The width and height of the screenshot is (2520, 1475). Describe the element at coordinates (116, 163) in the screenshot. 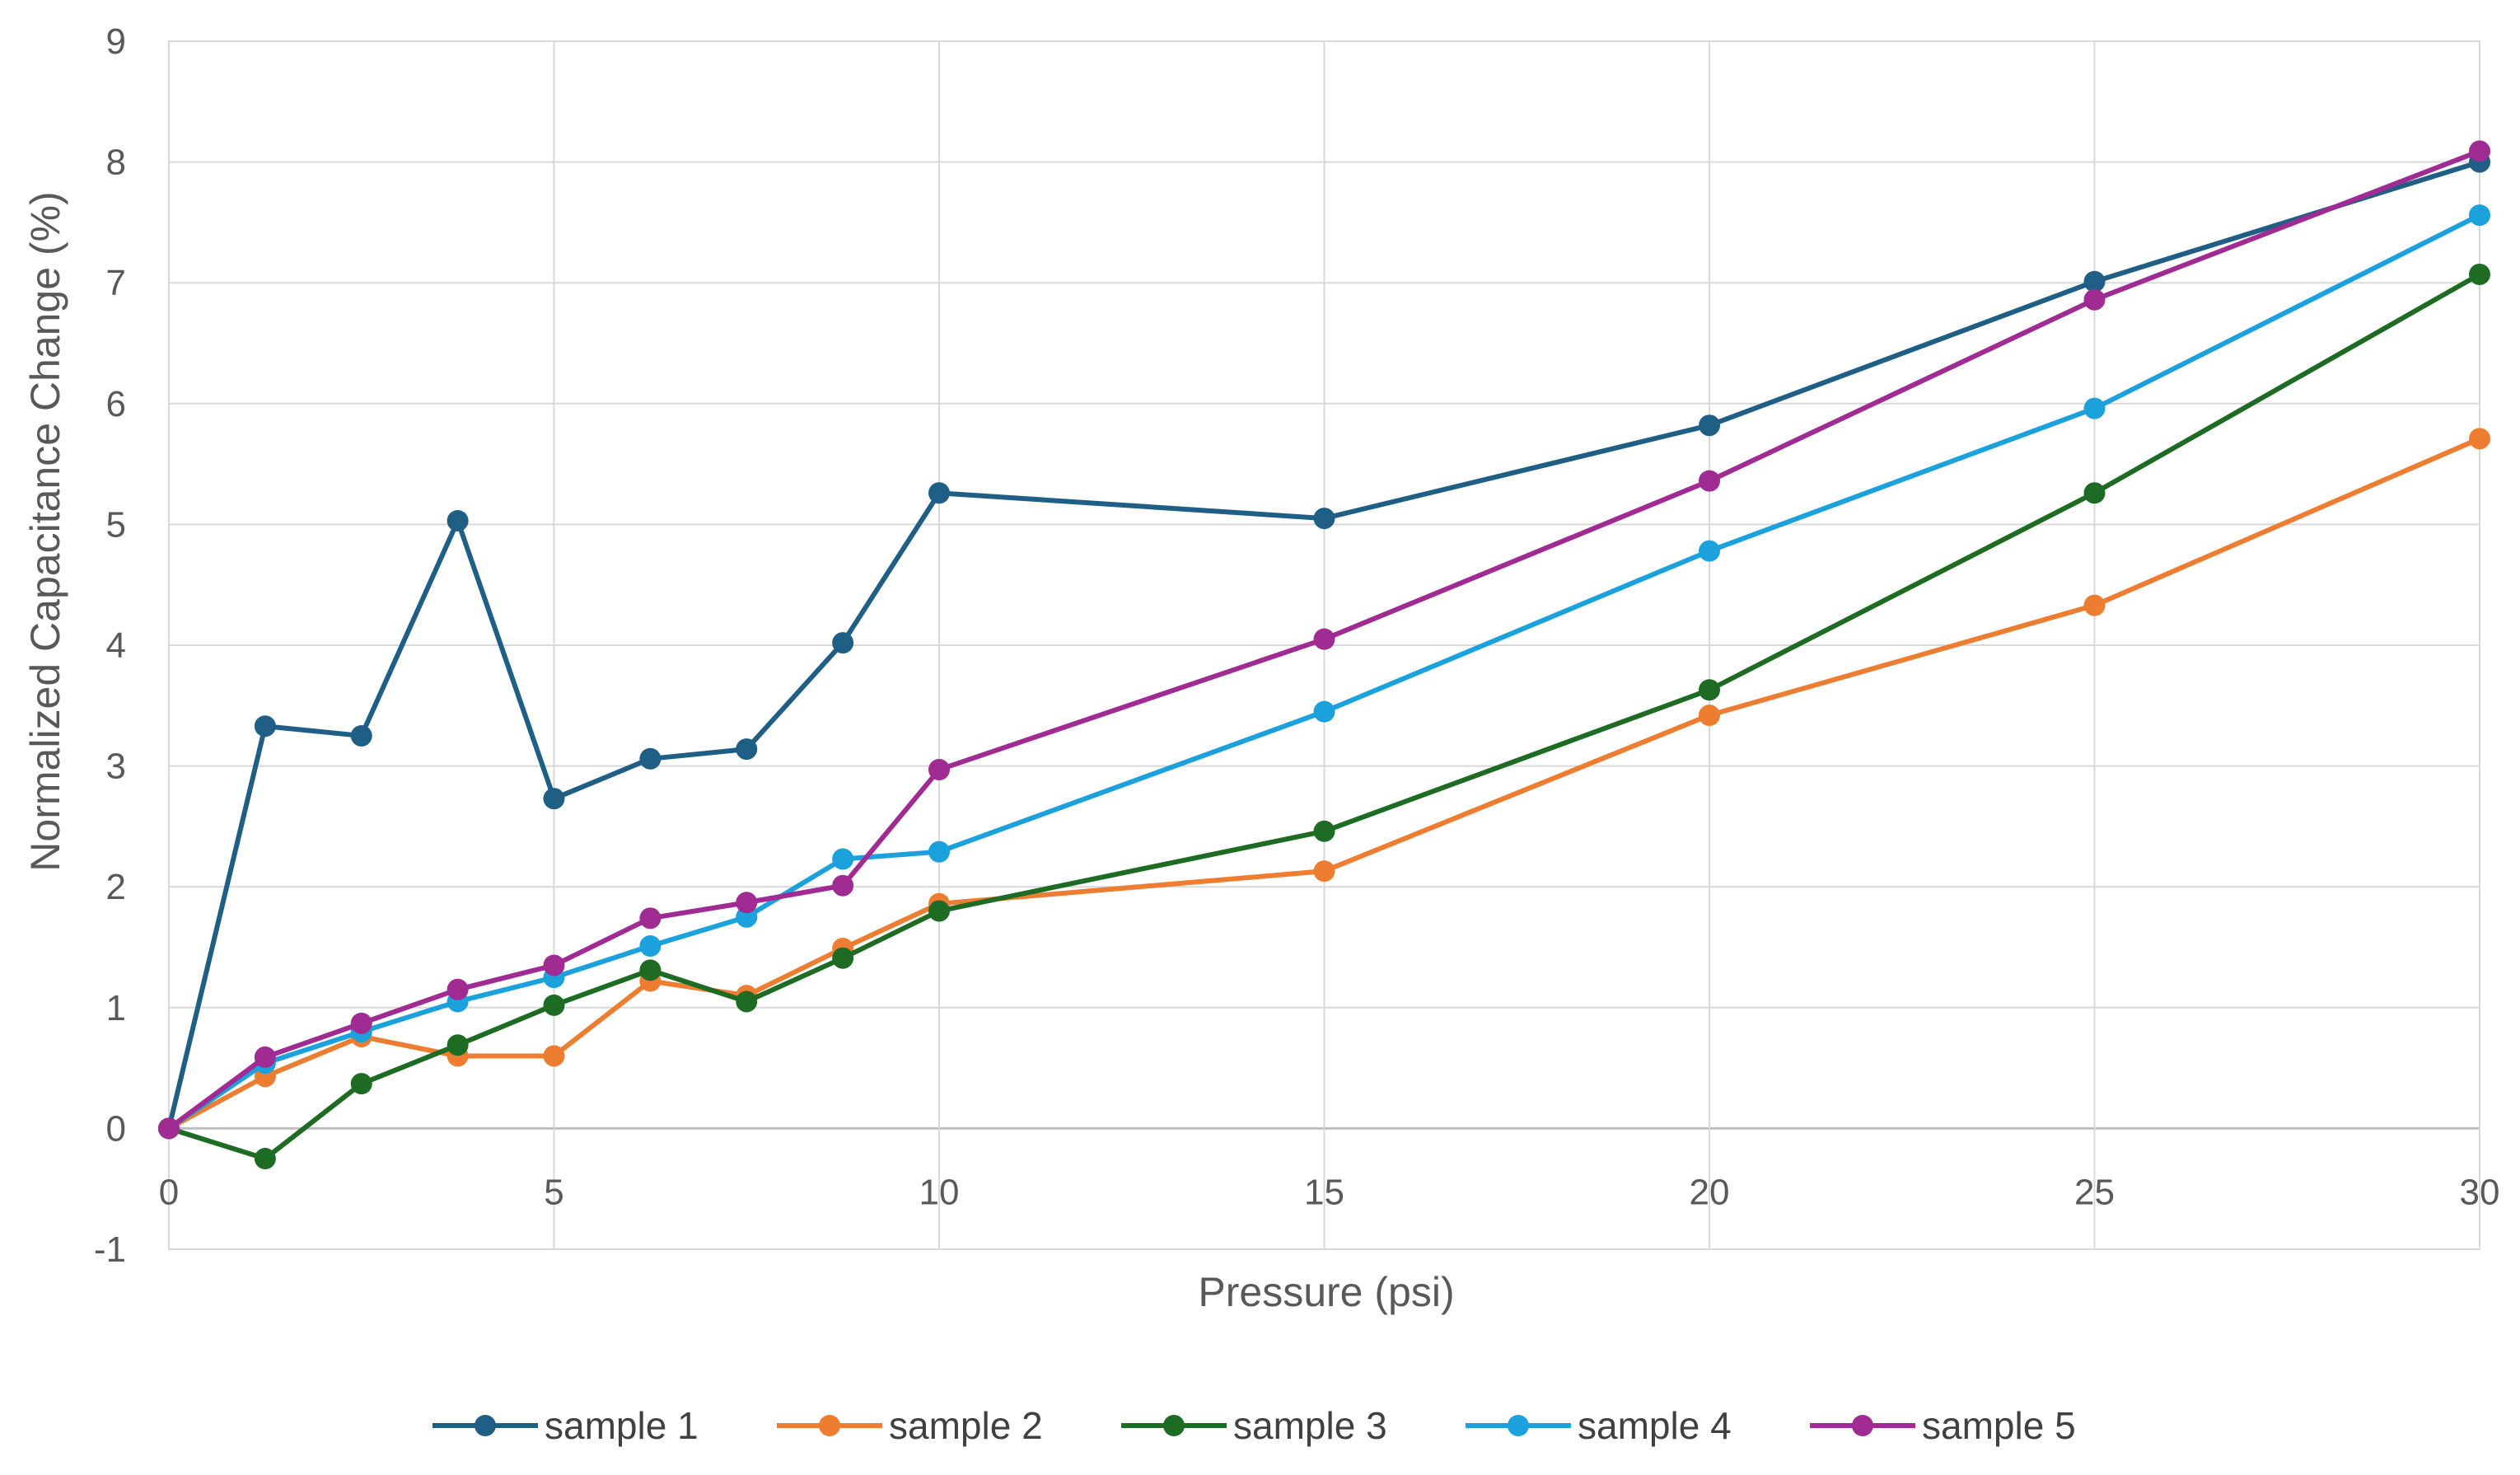

I see `y-tick-label: 8` at that location.